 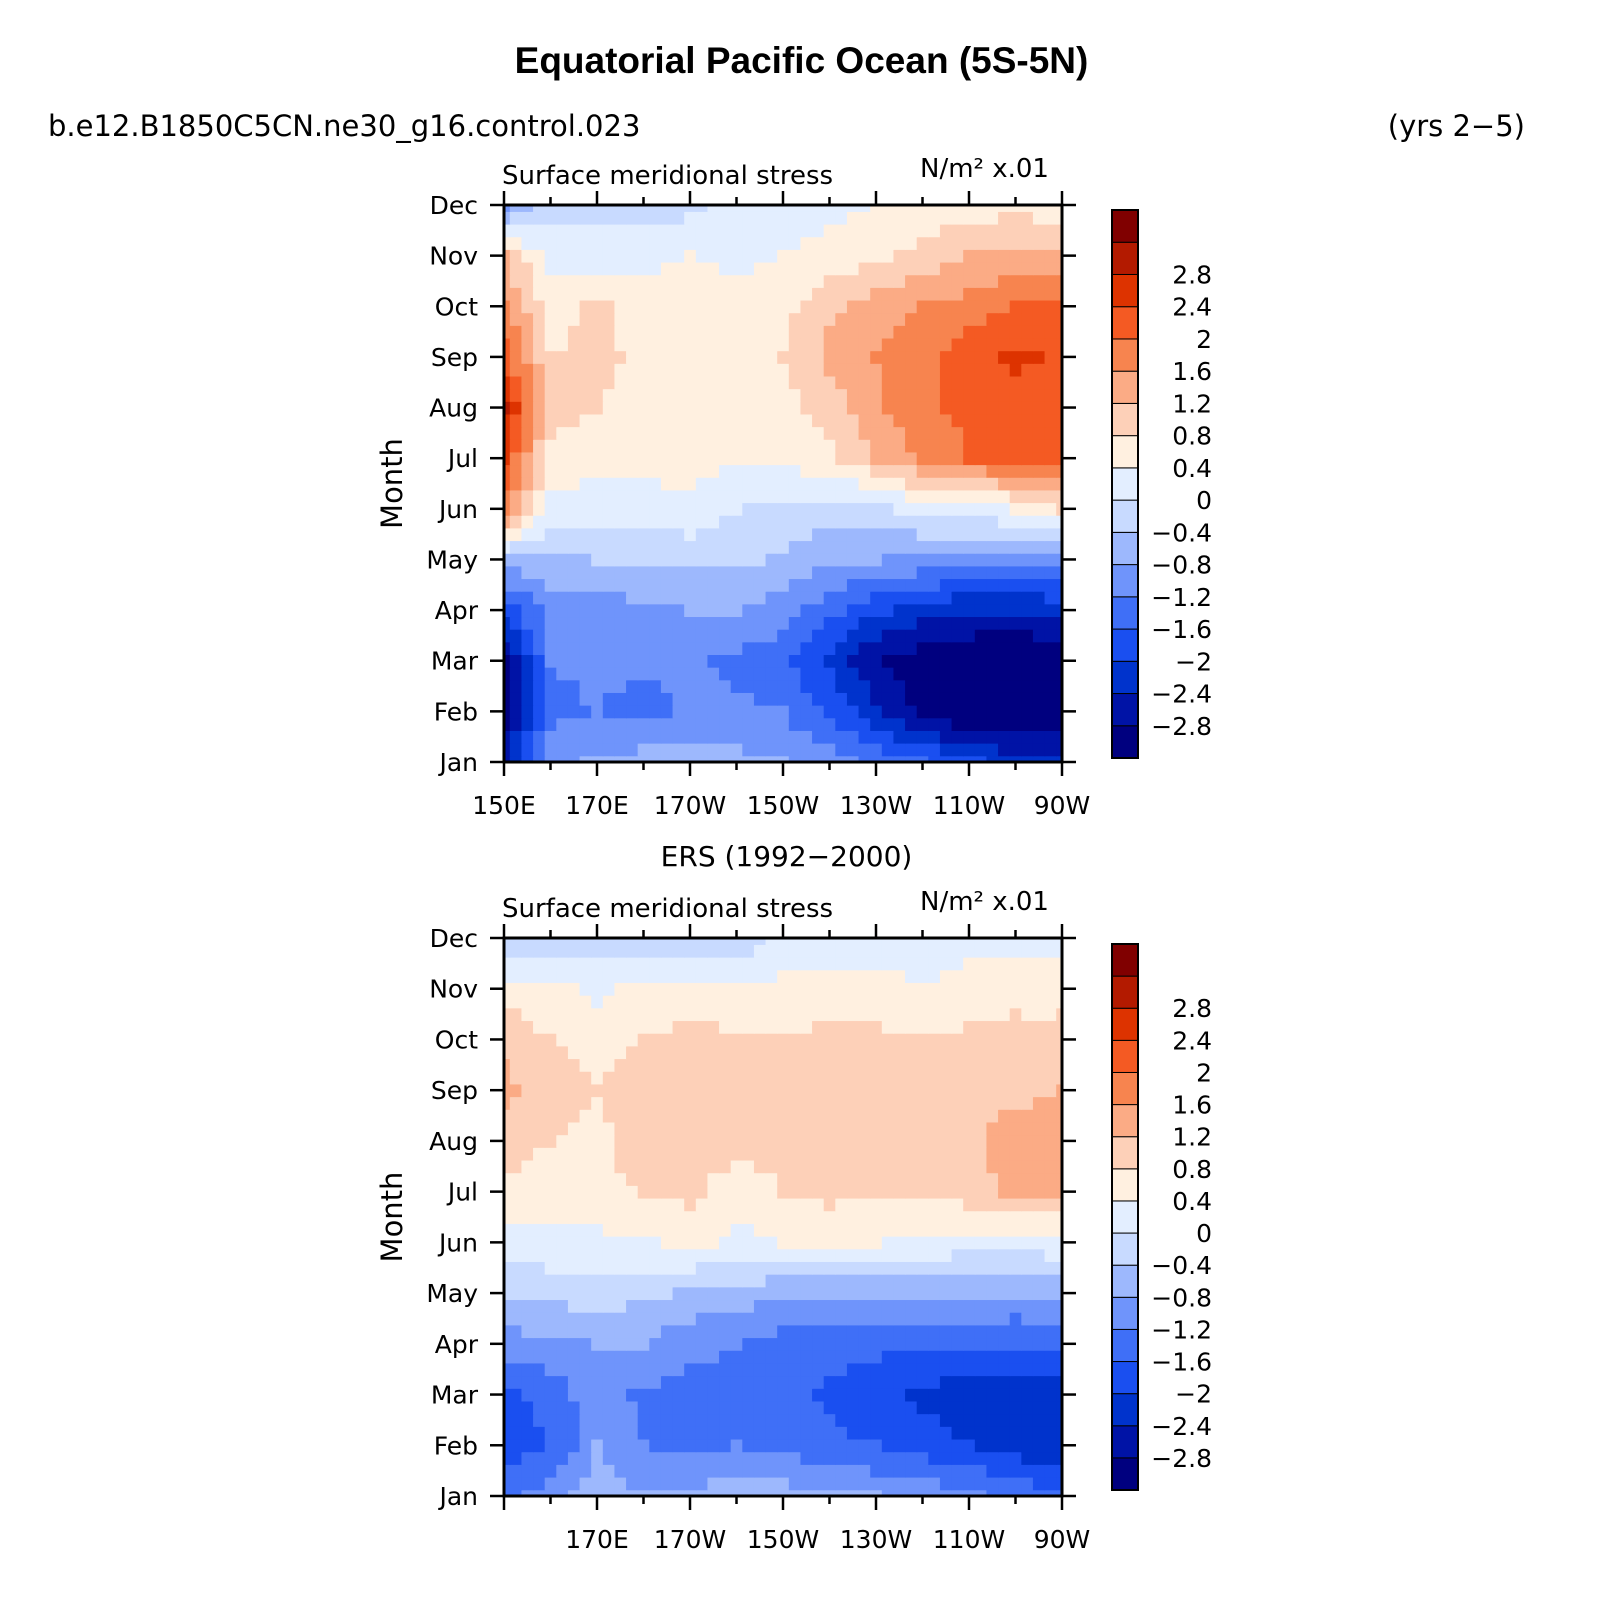 What do you see at coordinates (1192, 436) in the screenshot?
I see `colorbar-label: 0.8` at bounding box center [1192, 436].